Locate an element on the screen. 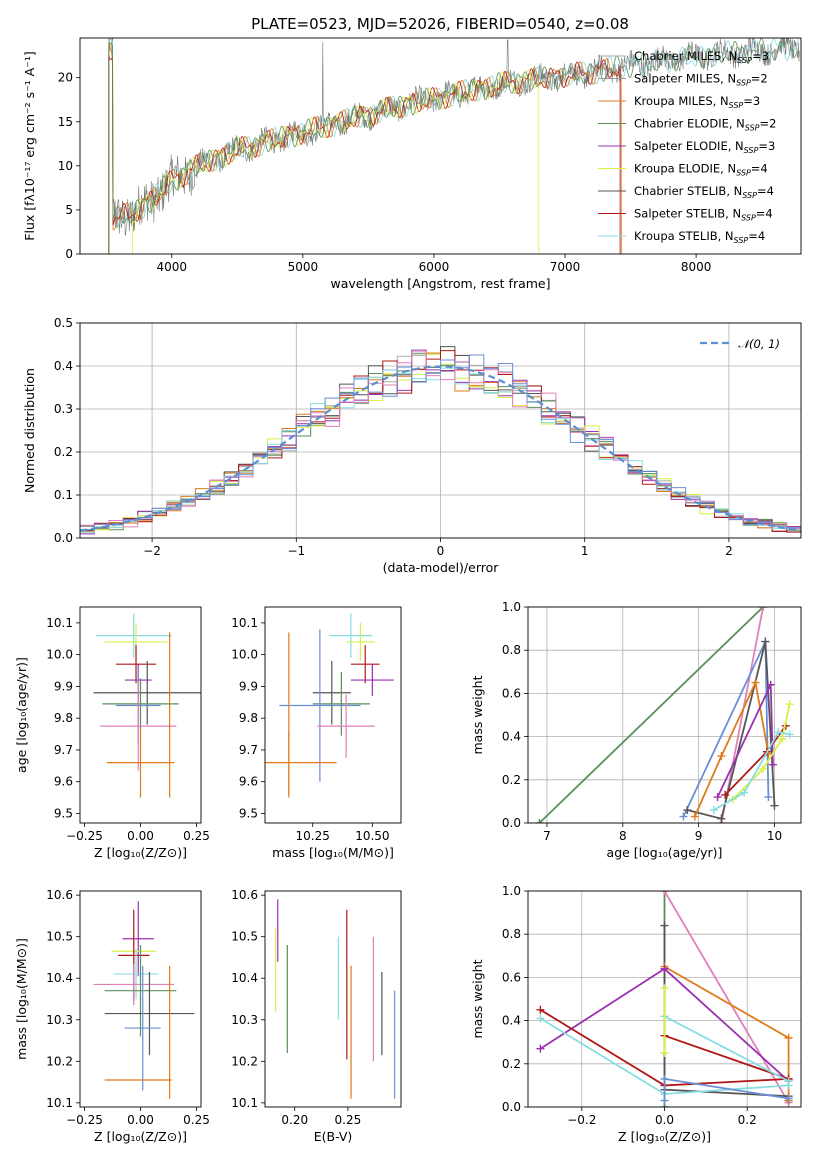  histogram-step is located at coordinates (440, 450).